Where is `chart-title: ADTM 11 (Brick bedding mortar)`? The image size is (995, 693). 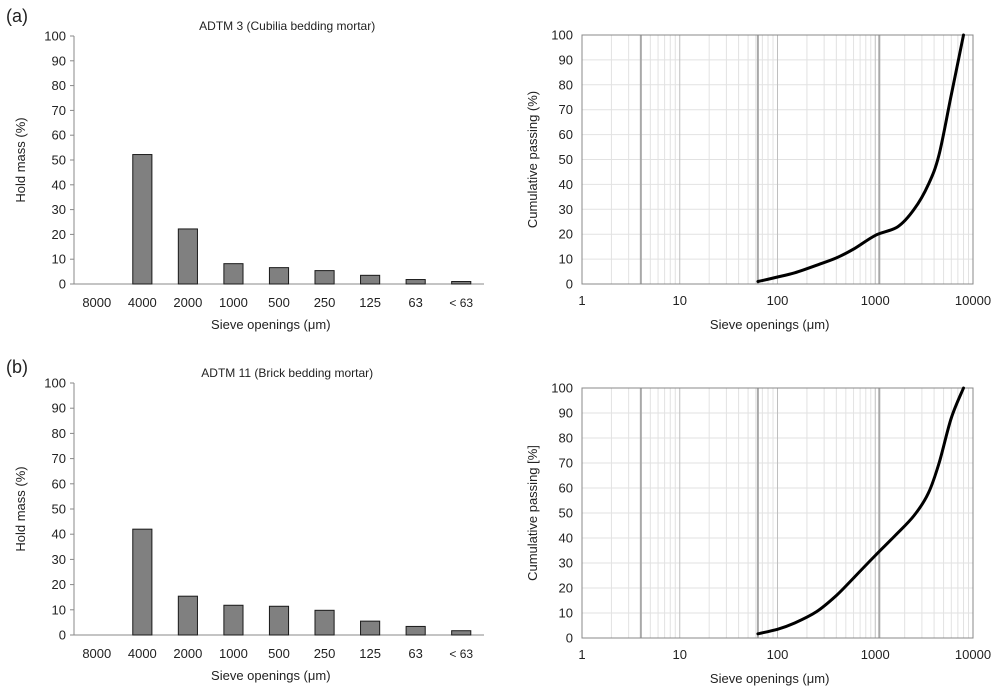 chart-title: ADTM 11 (Brick bedding mortar) is located at coordinates (287, 373).